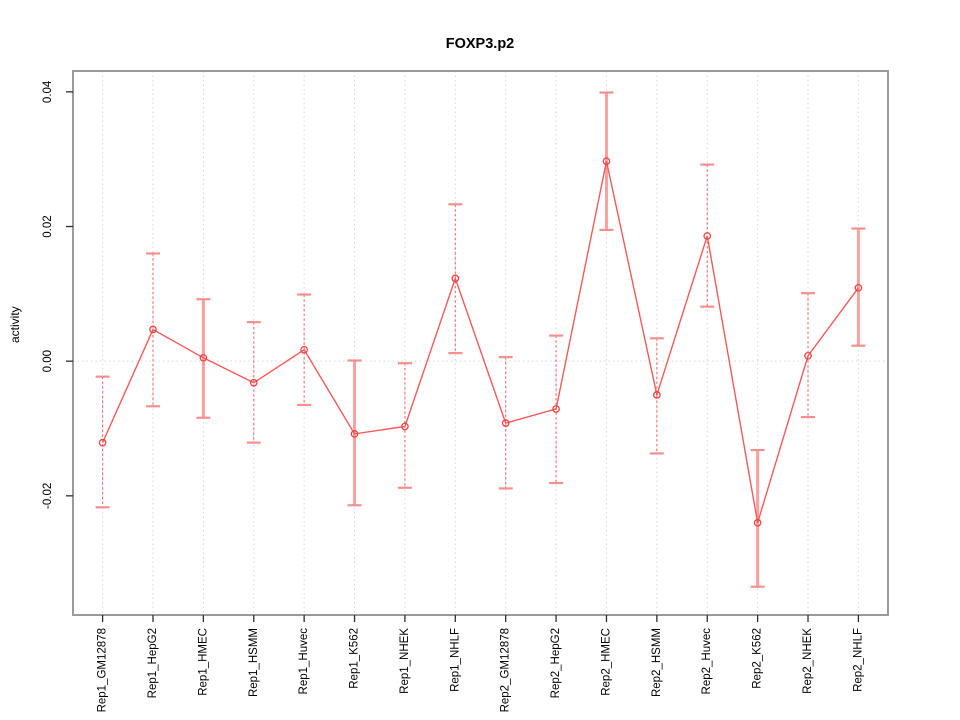  I want to click on x-tick-label: Rep1_Huvec, so click(304, 661).